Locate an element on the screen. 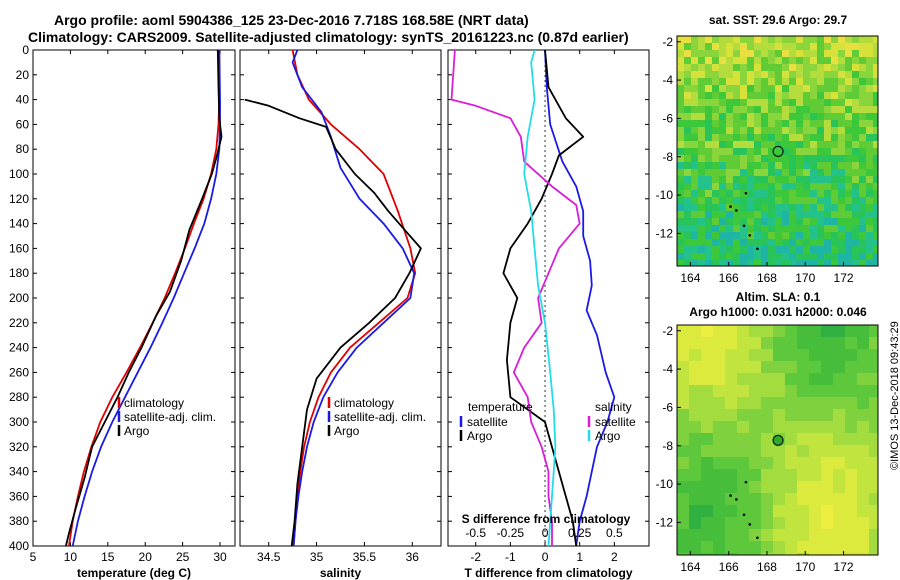 This screenshot has height=580, width=900. argo-position-marker is located at coordinates (778, 440).